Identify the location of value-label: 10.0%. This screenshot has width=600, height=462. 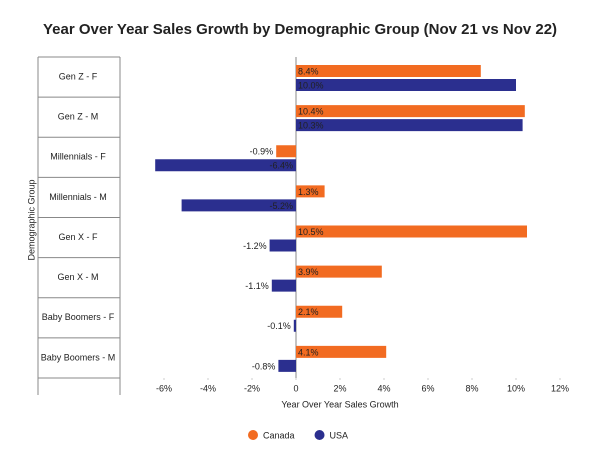
(311, 85).